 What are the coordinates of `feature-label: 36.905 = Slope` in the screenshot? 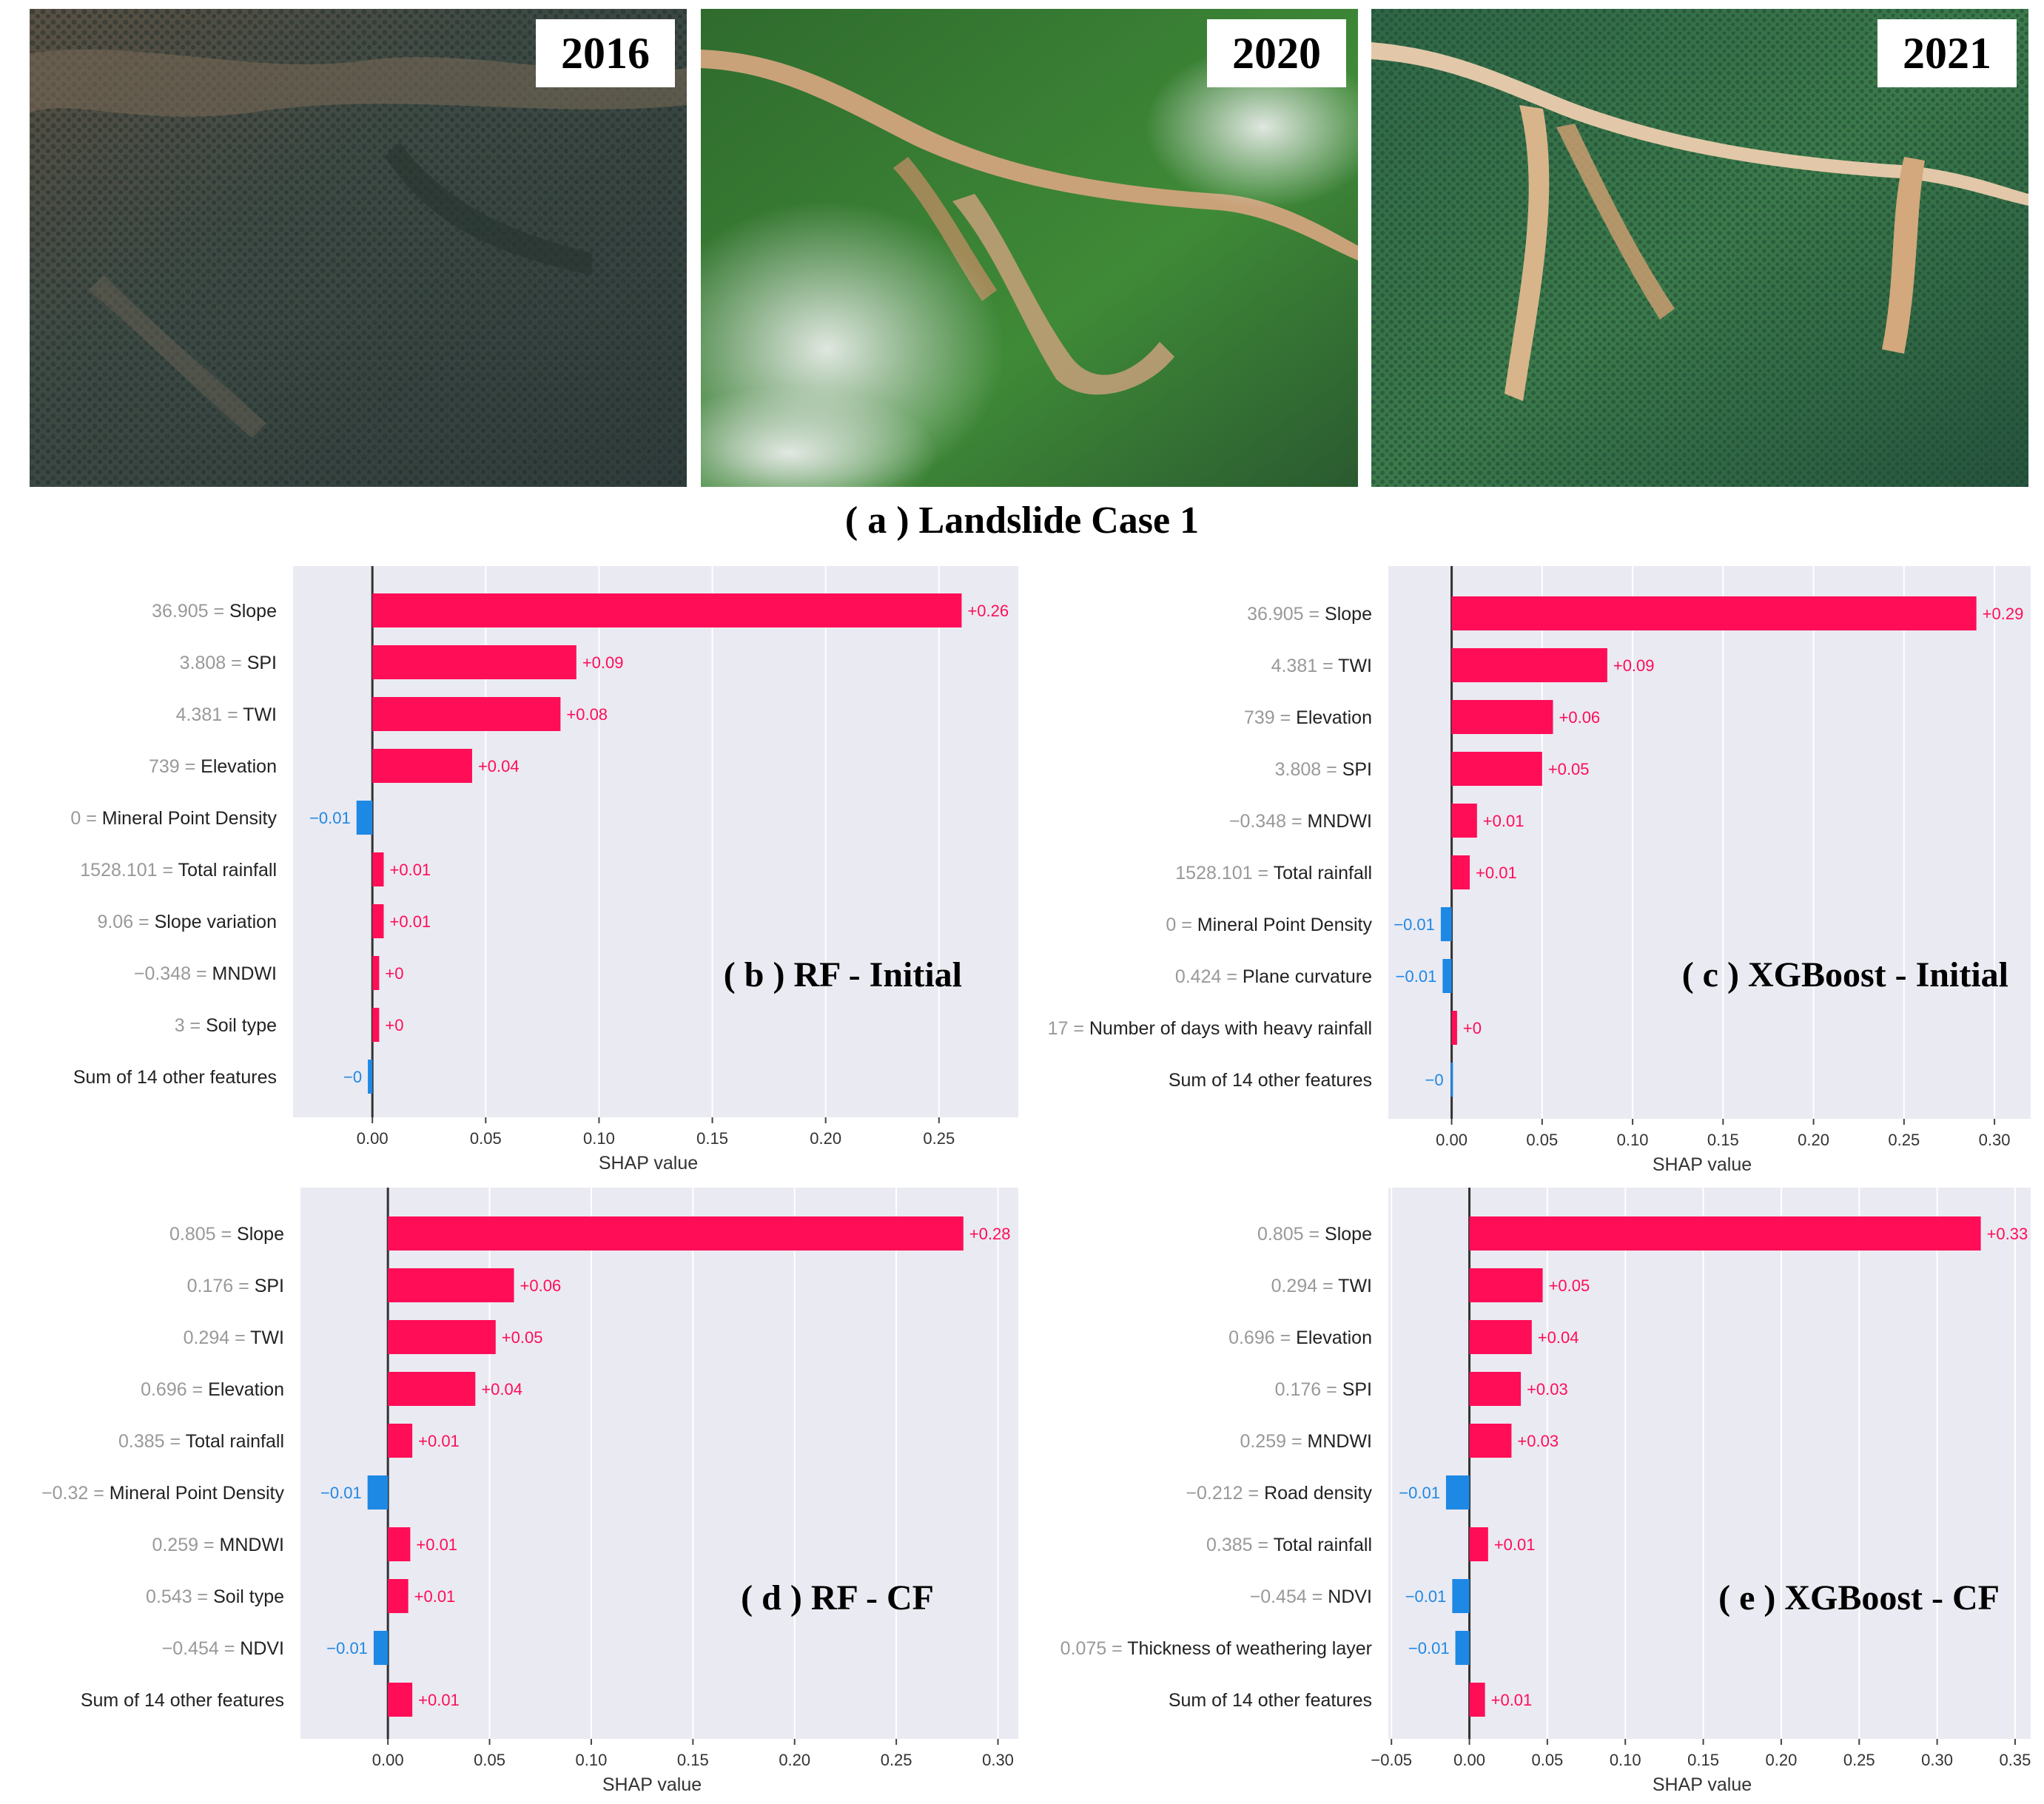 It's located at (1309, 614).